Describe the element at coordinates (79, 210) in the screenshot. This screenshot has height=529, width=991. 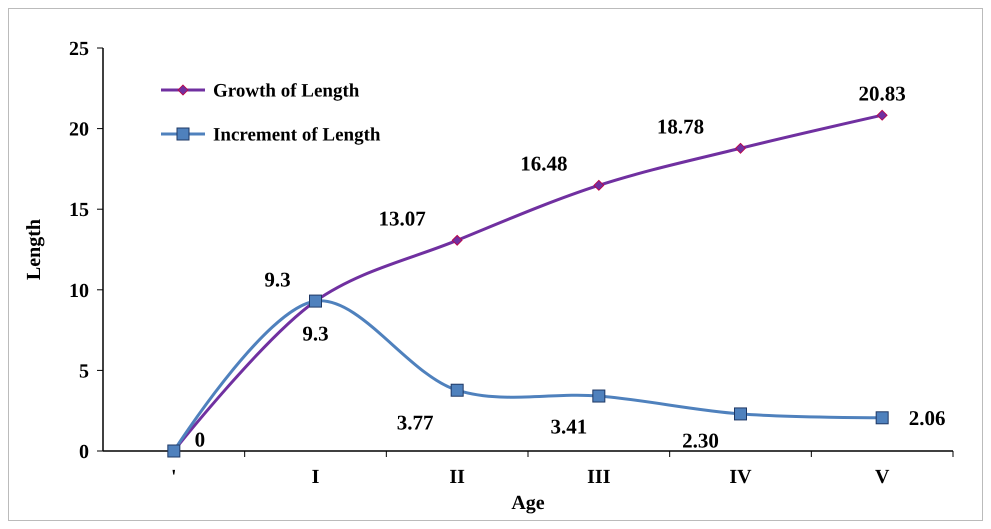
I see `y-tick-label: 15` at that location.